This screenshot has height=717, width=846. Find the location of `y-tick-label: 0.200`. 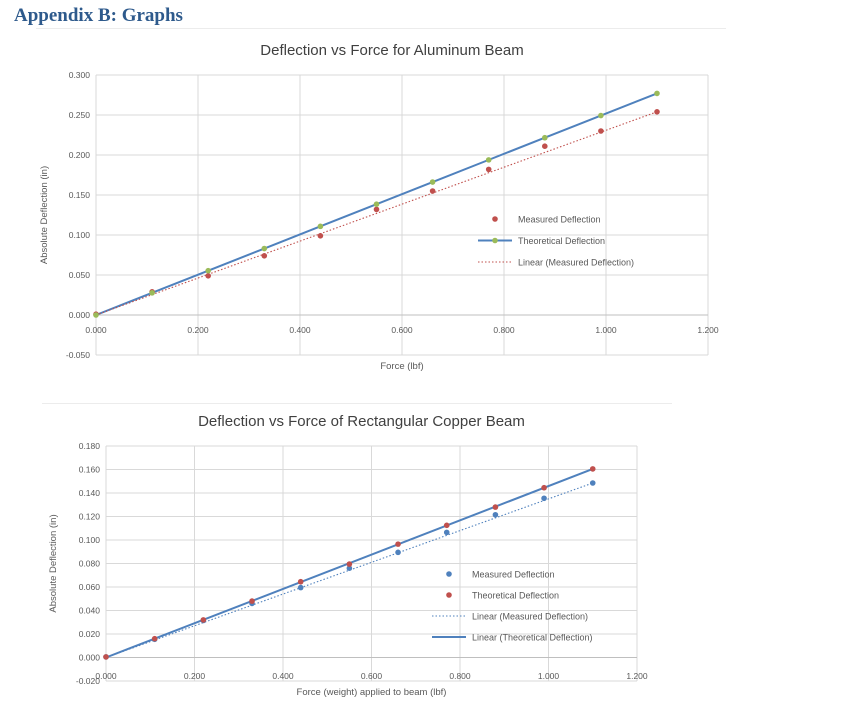

y-tick-label: 0.200 is located at coordinates (80, 155).